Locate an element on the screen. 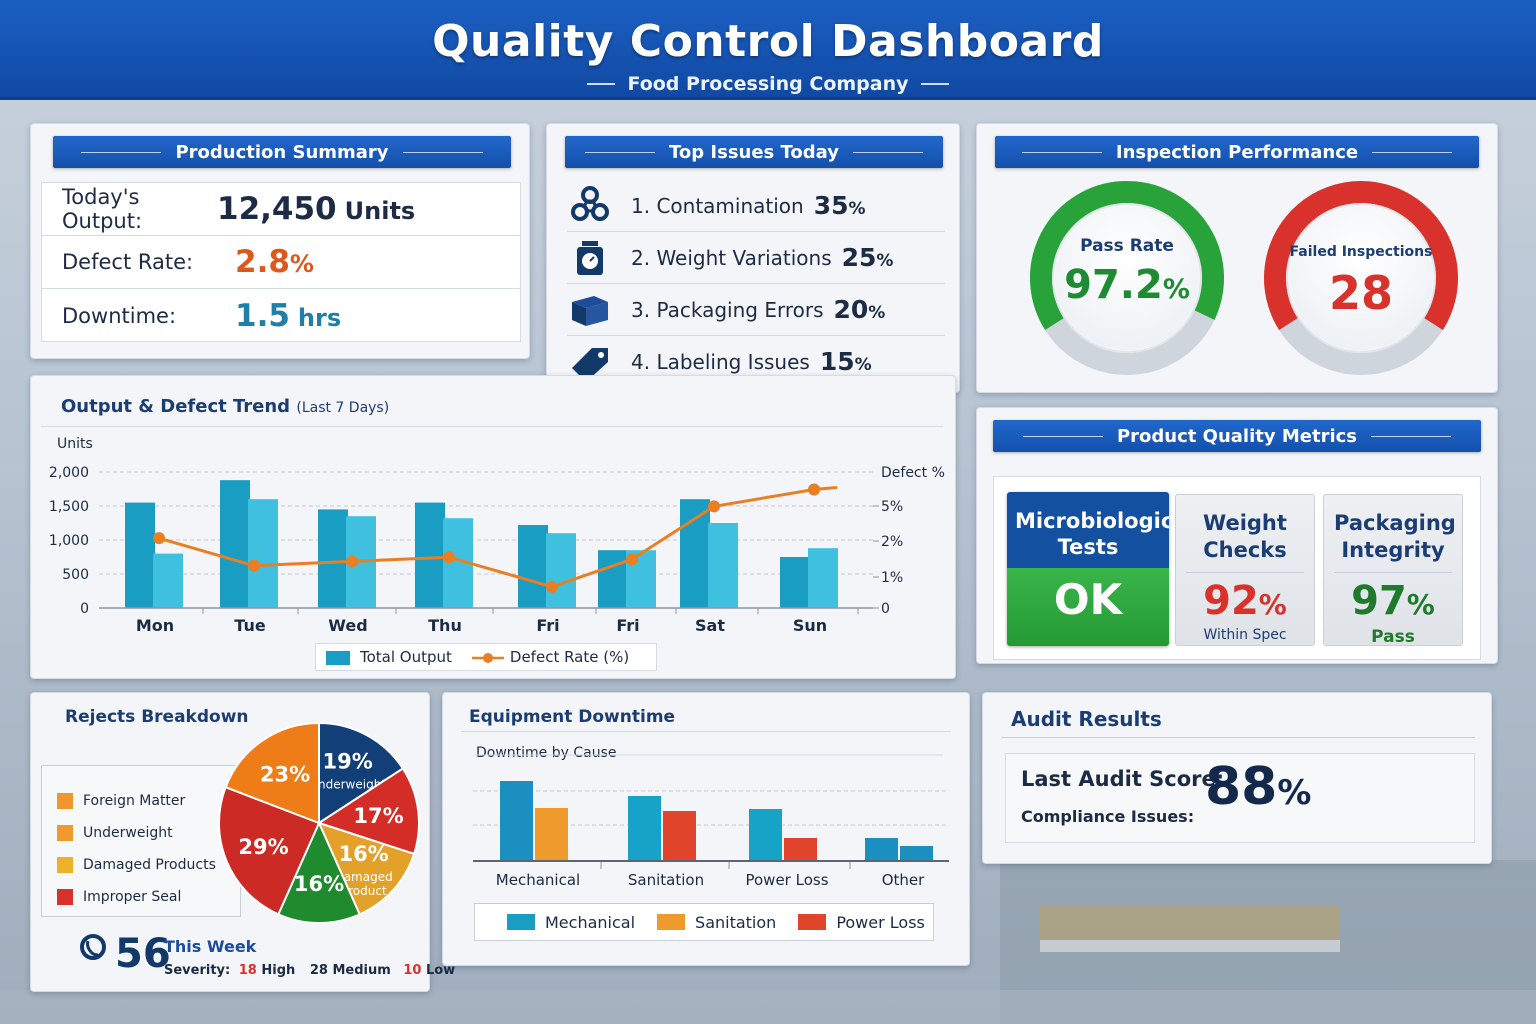 This screenshot has height=1024, width=1536. rejects-legend-item: Damaged Products is located at coordinates (136, 865).